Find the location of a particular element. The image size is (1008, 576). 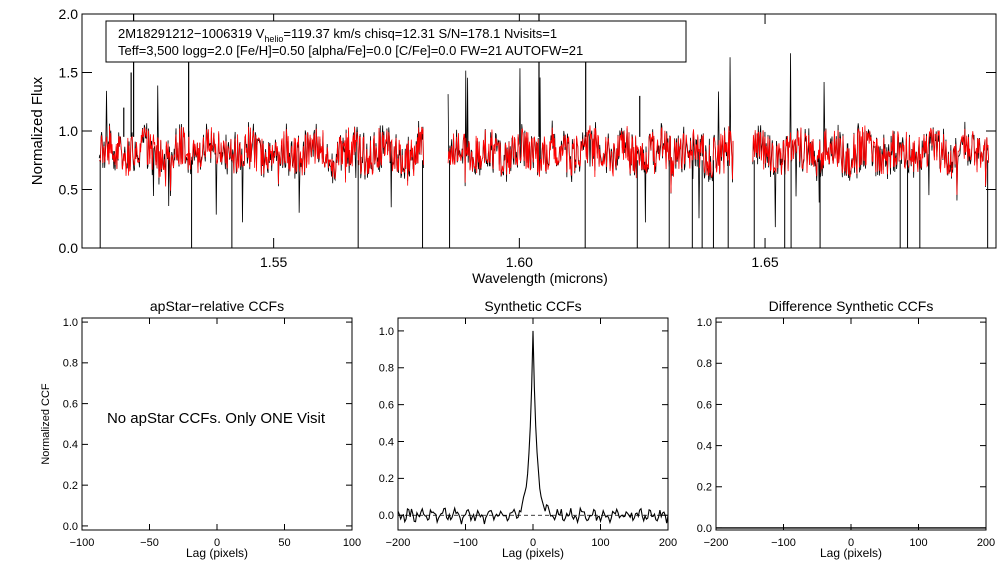

spectrum-ytick-label: 1.5 is located at coordinates (69, 72).